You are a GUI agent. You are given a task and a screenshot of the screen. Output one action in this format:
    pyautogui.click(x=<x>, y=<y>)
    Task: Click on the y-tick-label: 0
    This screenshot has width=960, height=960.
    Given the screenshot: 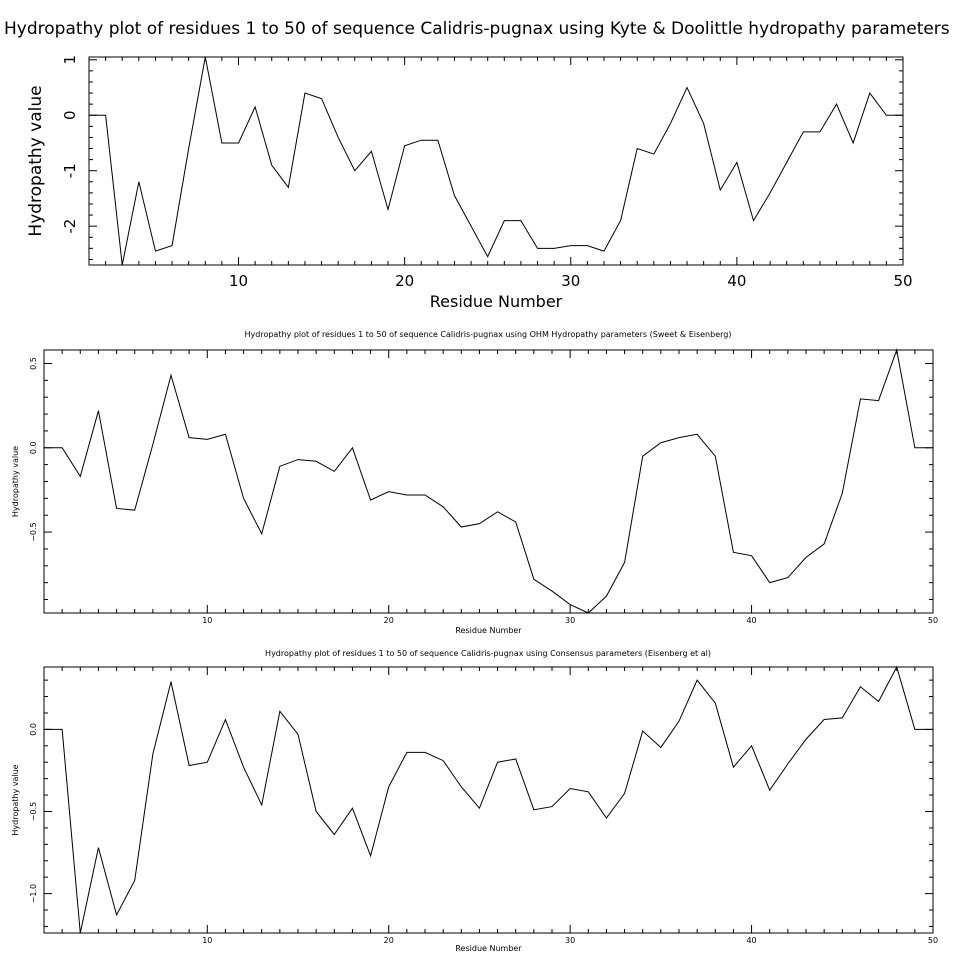 What is the action you would take?
    pyautogui.click(x=70, y=115)
    